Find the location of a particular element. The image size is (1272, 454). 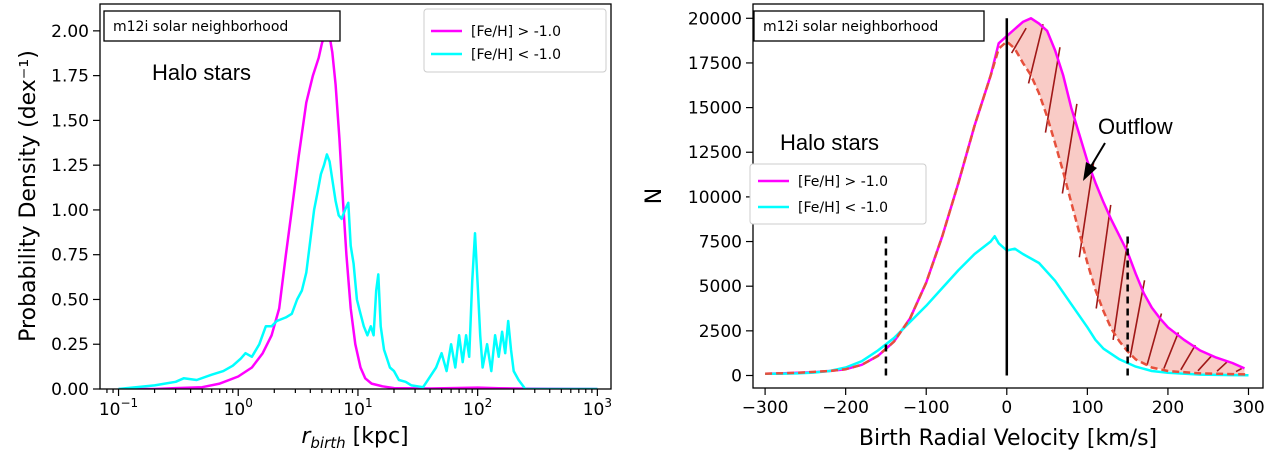

outflow-shaded-region is located at coordinates (1125, 196).